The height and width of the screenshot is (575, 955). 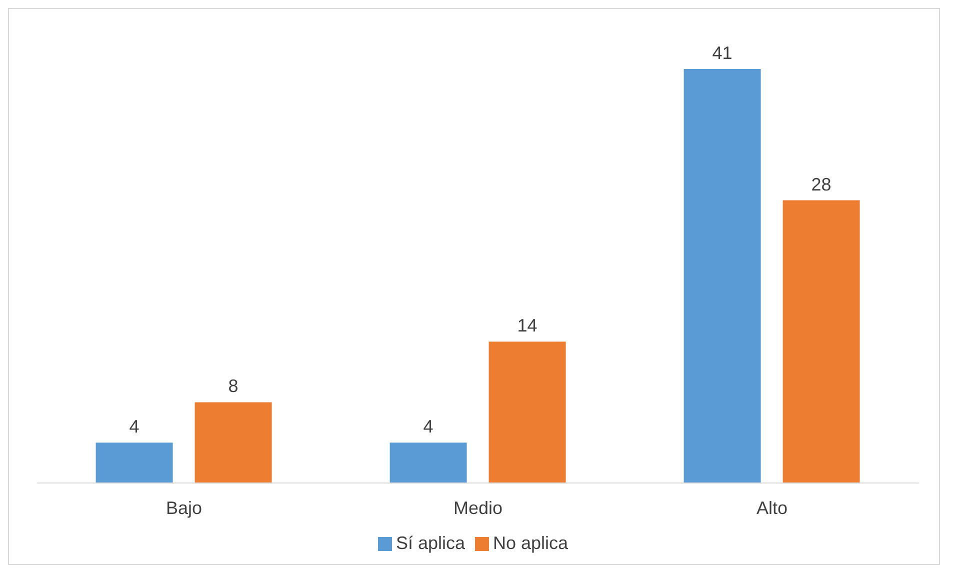 I want to click on legend-label: Sí aplica, so click(x=430, y=543).